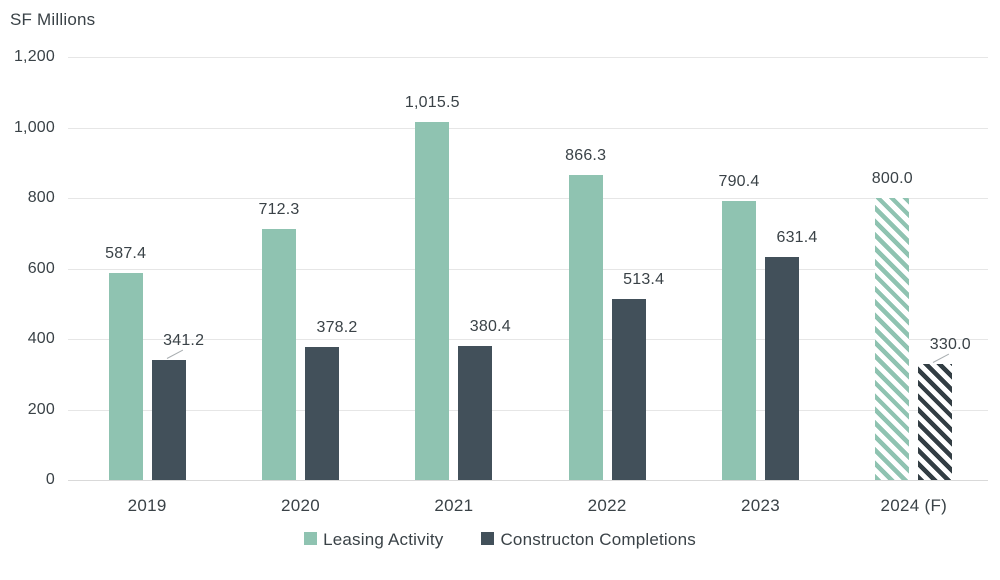  What do you see at coordinates (34, 127) in the screenshot?
I see `y-axis-tick-label: 1,000` at bounding box center [34, 127].